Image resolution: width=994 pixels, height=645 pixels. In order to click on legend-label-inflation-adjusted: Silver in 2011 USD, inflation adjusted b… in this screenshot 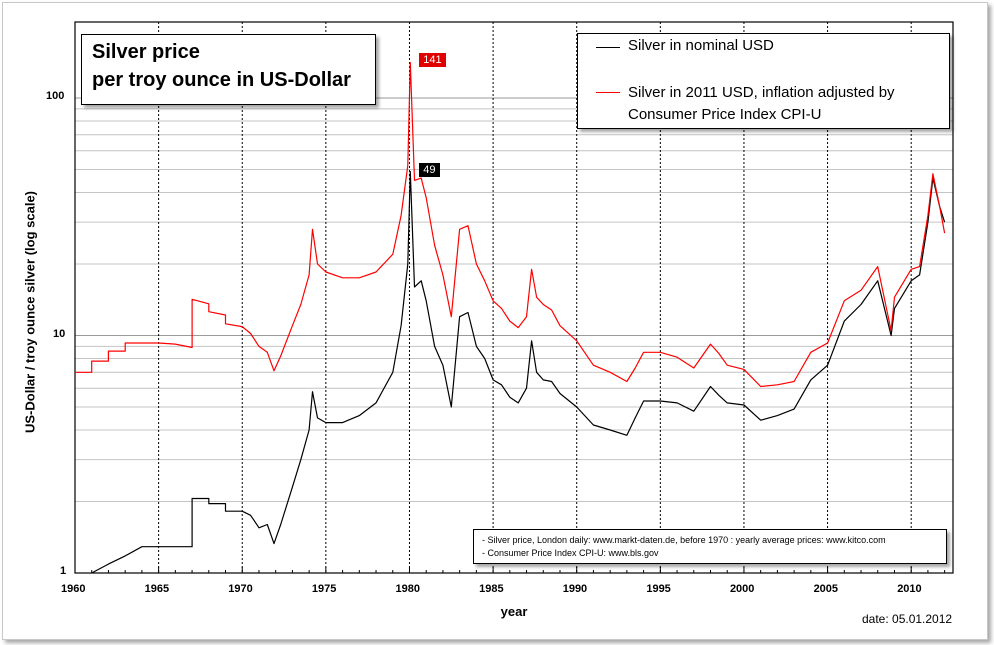, I will do `click(761, 103)`.